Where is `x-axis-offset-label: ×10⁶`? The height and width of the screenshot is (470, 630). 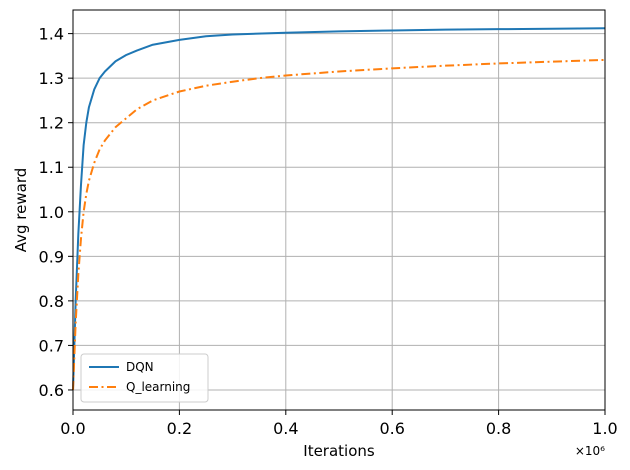 x-axis-offset-label: ×10⁶ is located at coordinates (590, 451).